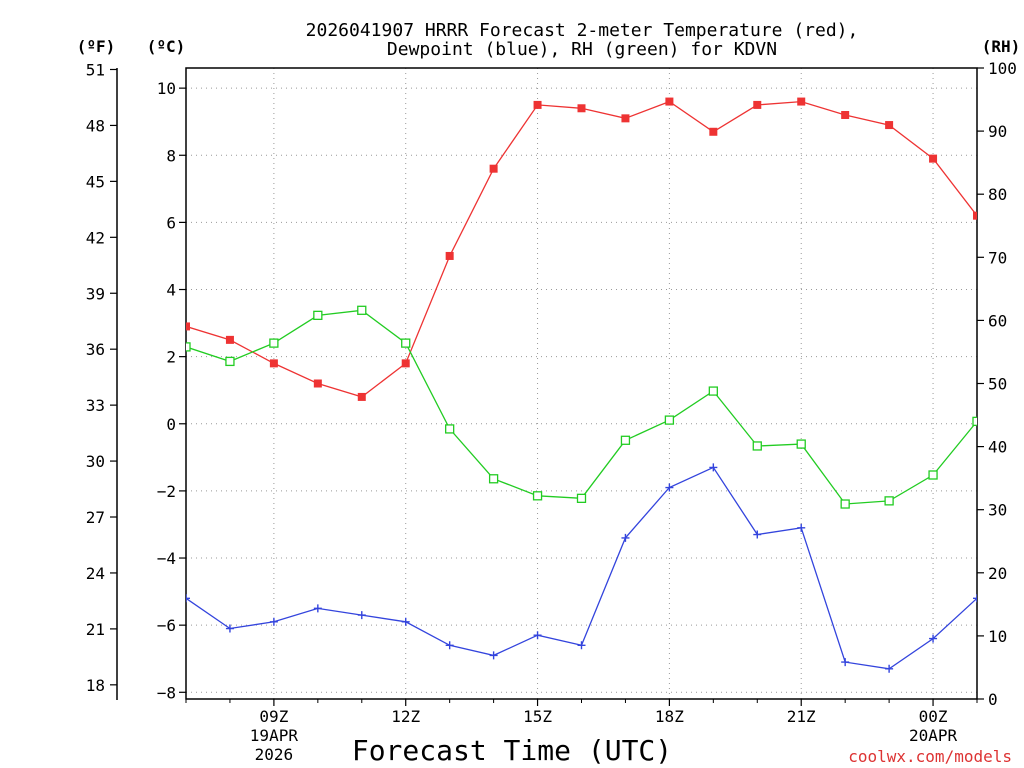 The height and width of the screenshot is (768, 1024). Describe the element at coordinates (166, 625) in the screenshot. I see `celsius-tick-label: −6` at that location.